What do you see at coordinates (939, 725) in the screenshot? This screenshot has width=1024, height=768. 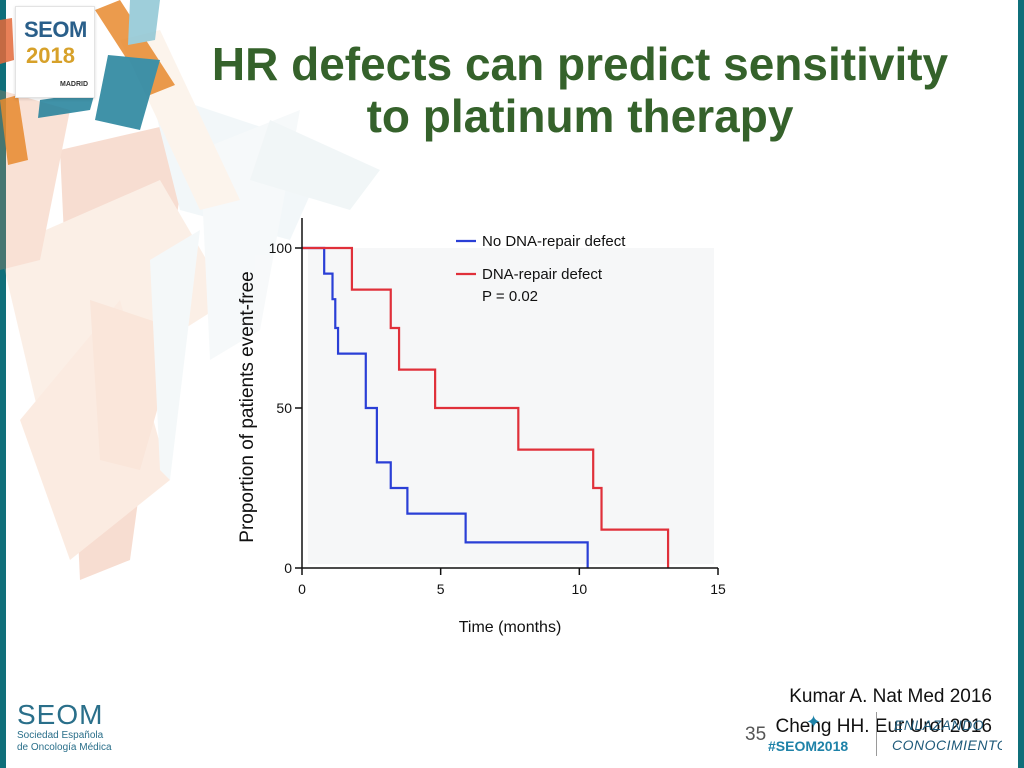 I see `svg-text: ENLAZANDO` at bounding box center [939, 725].